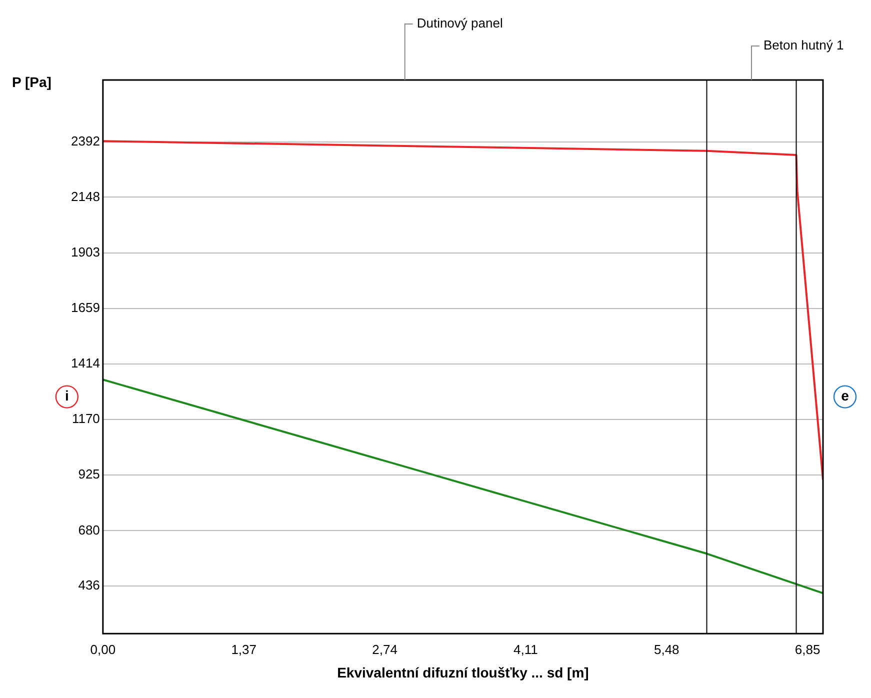 The width and height of the screenshot is (871, 698). I want to click on x-tick-label: 2,74, so click(385, 649).